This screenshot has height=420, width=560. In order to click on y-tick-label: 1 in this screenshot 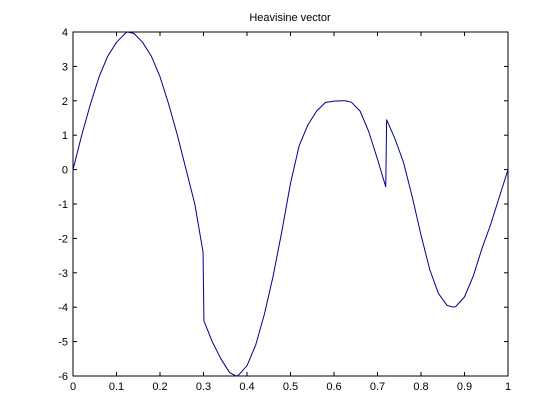, I will do `click(65, 136)`.